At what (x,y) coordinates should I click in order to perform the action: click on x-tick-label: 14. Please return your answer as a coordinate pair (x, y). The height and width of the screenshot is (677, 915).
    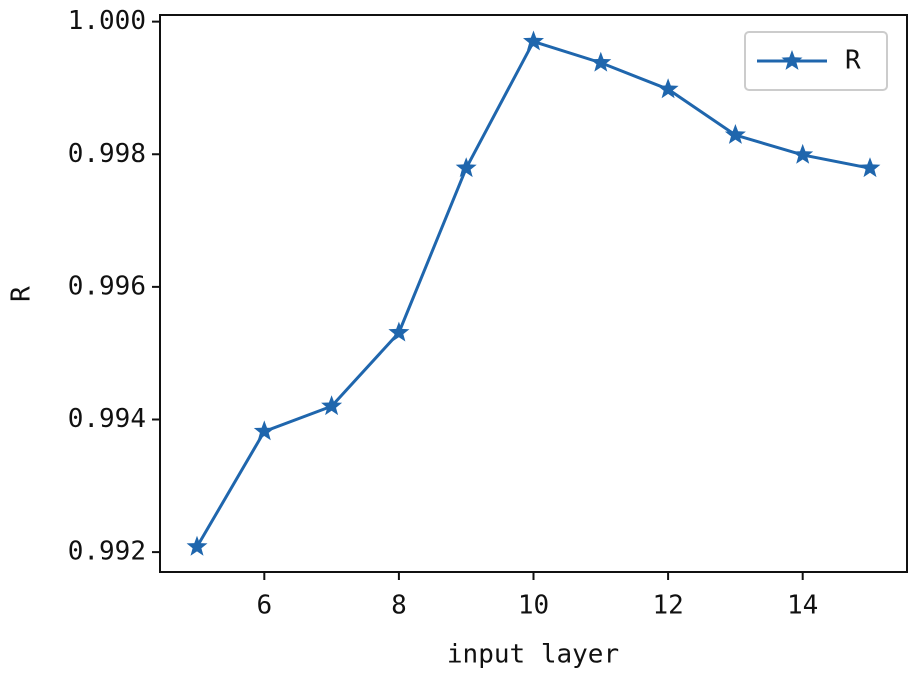
    Looking at the image, I should click on (802, 606).